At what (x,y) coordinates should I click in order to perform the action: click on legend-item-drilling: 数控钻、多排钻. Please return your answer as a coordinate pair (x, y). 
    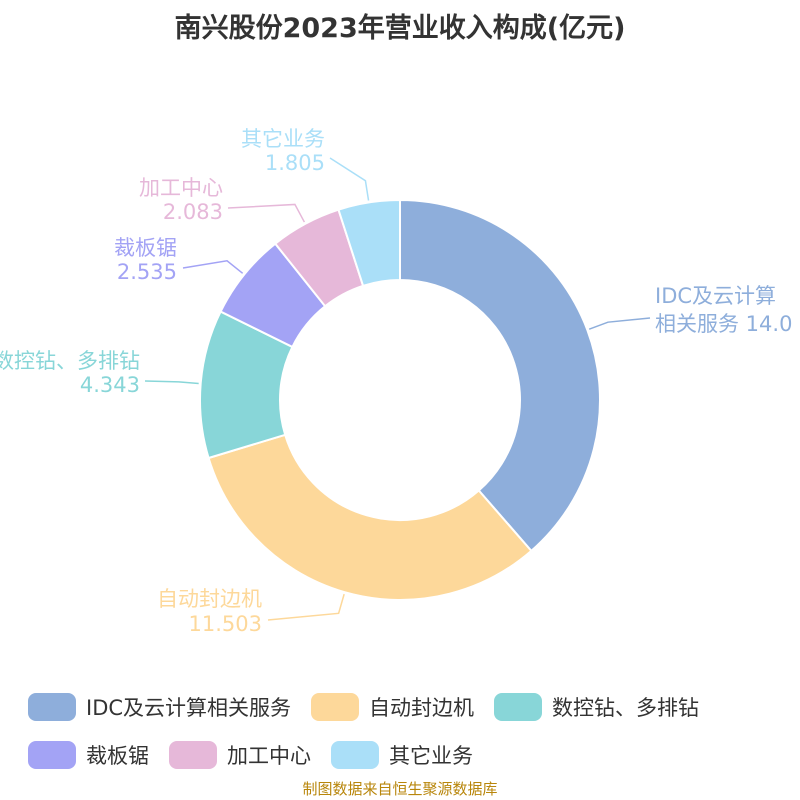
    Looking at the image, I should click on (596, 707).